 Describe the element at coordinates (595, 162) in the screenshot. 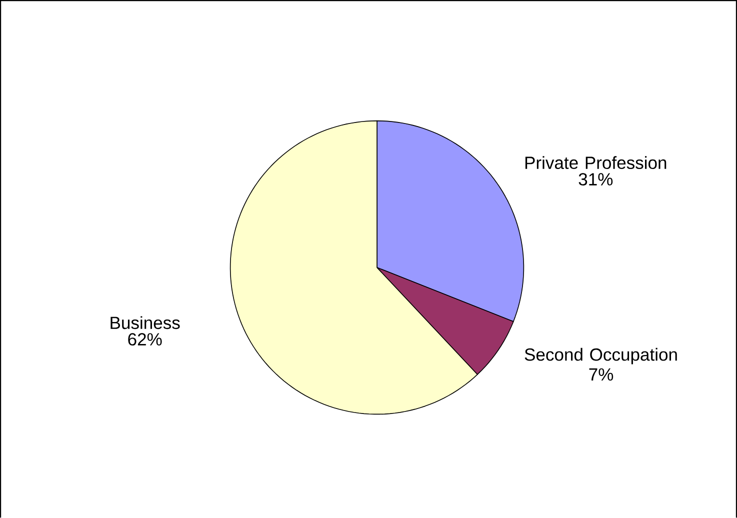

I see `slice-label: Private Profession` at that location.